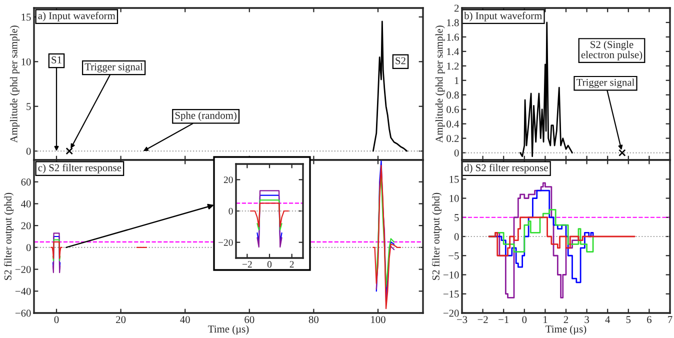  Describe the element at coordinates (462, 320) in the screenshot. I see `x-tick-label: −3` at that location.